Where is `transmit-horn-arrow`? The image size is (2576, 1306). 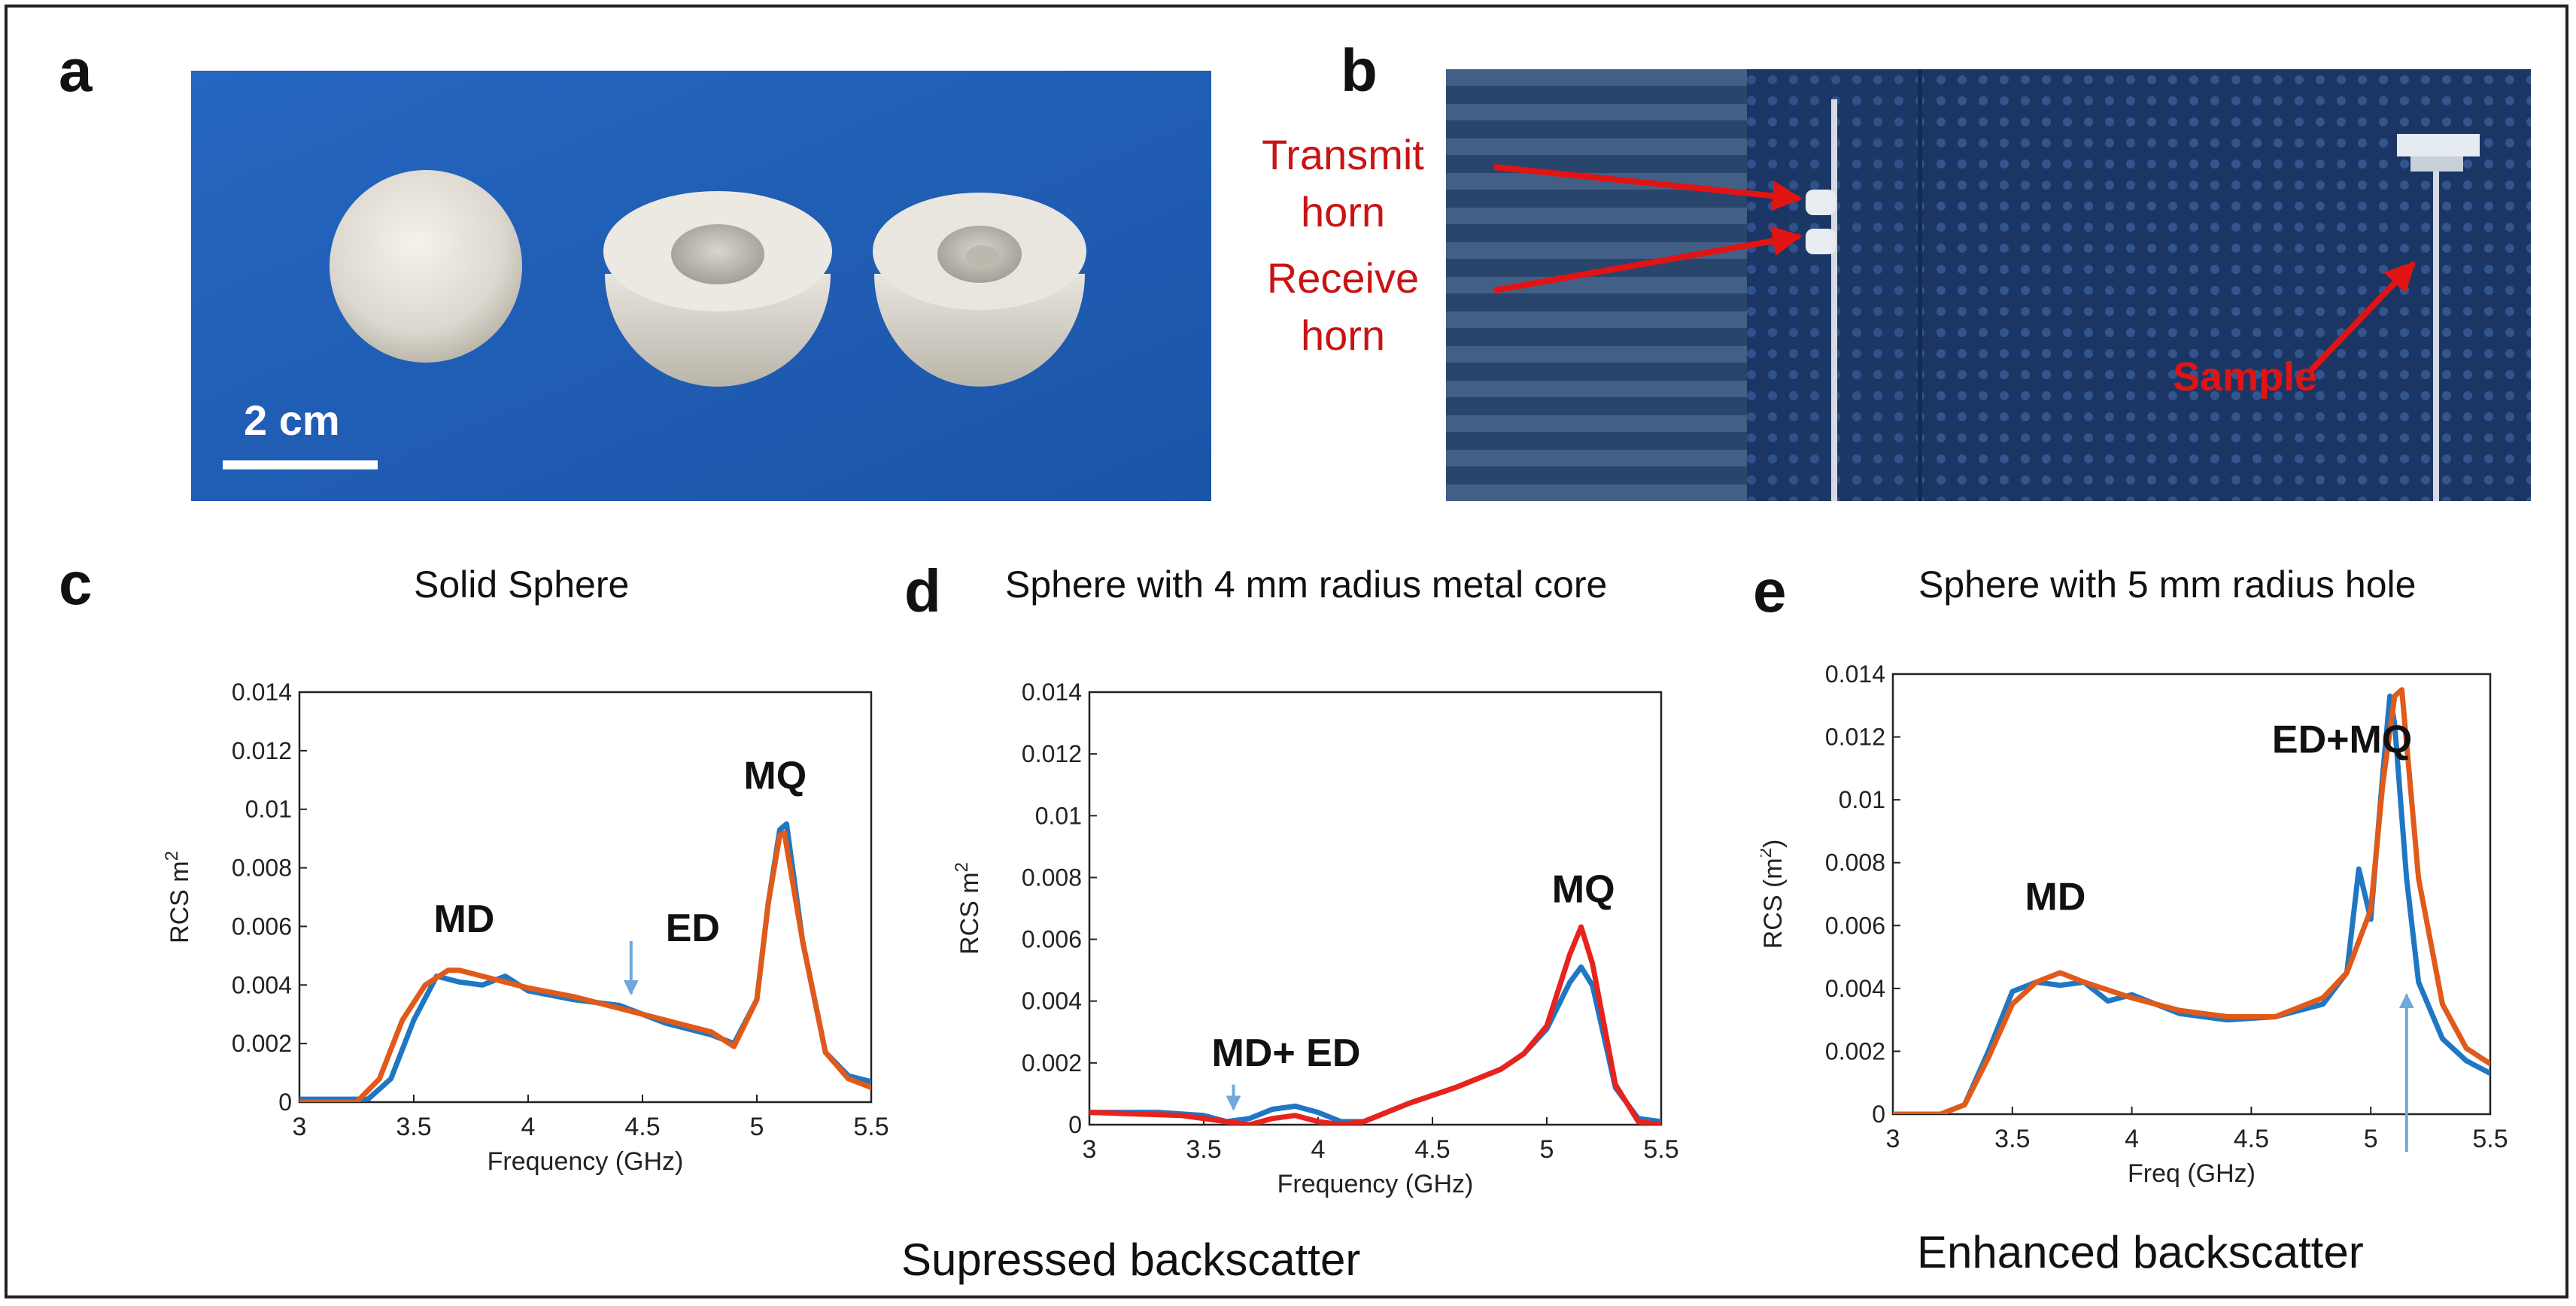 transmit-horn-arrow is located at coordinates (1648, 188).